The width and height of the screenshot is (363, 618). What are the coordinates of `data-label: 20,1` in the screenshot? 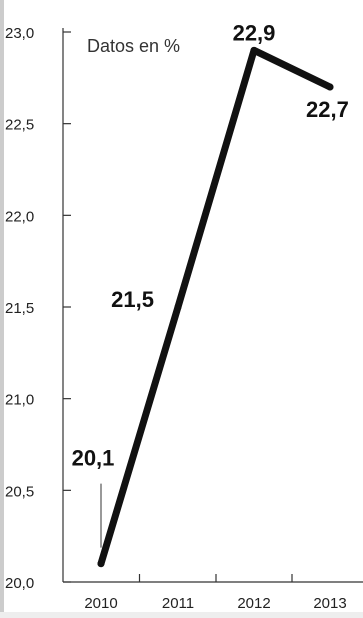 It's located at (93, 458).